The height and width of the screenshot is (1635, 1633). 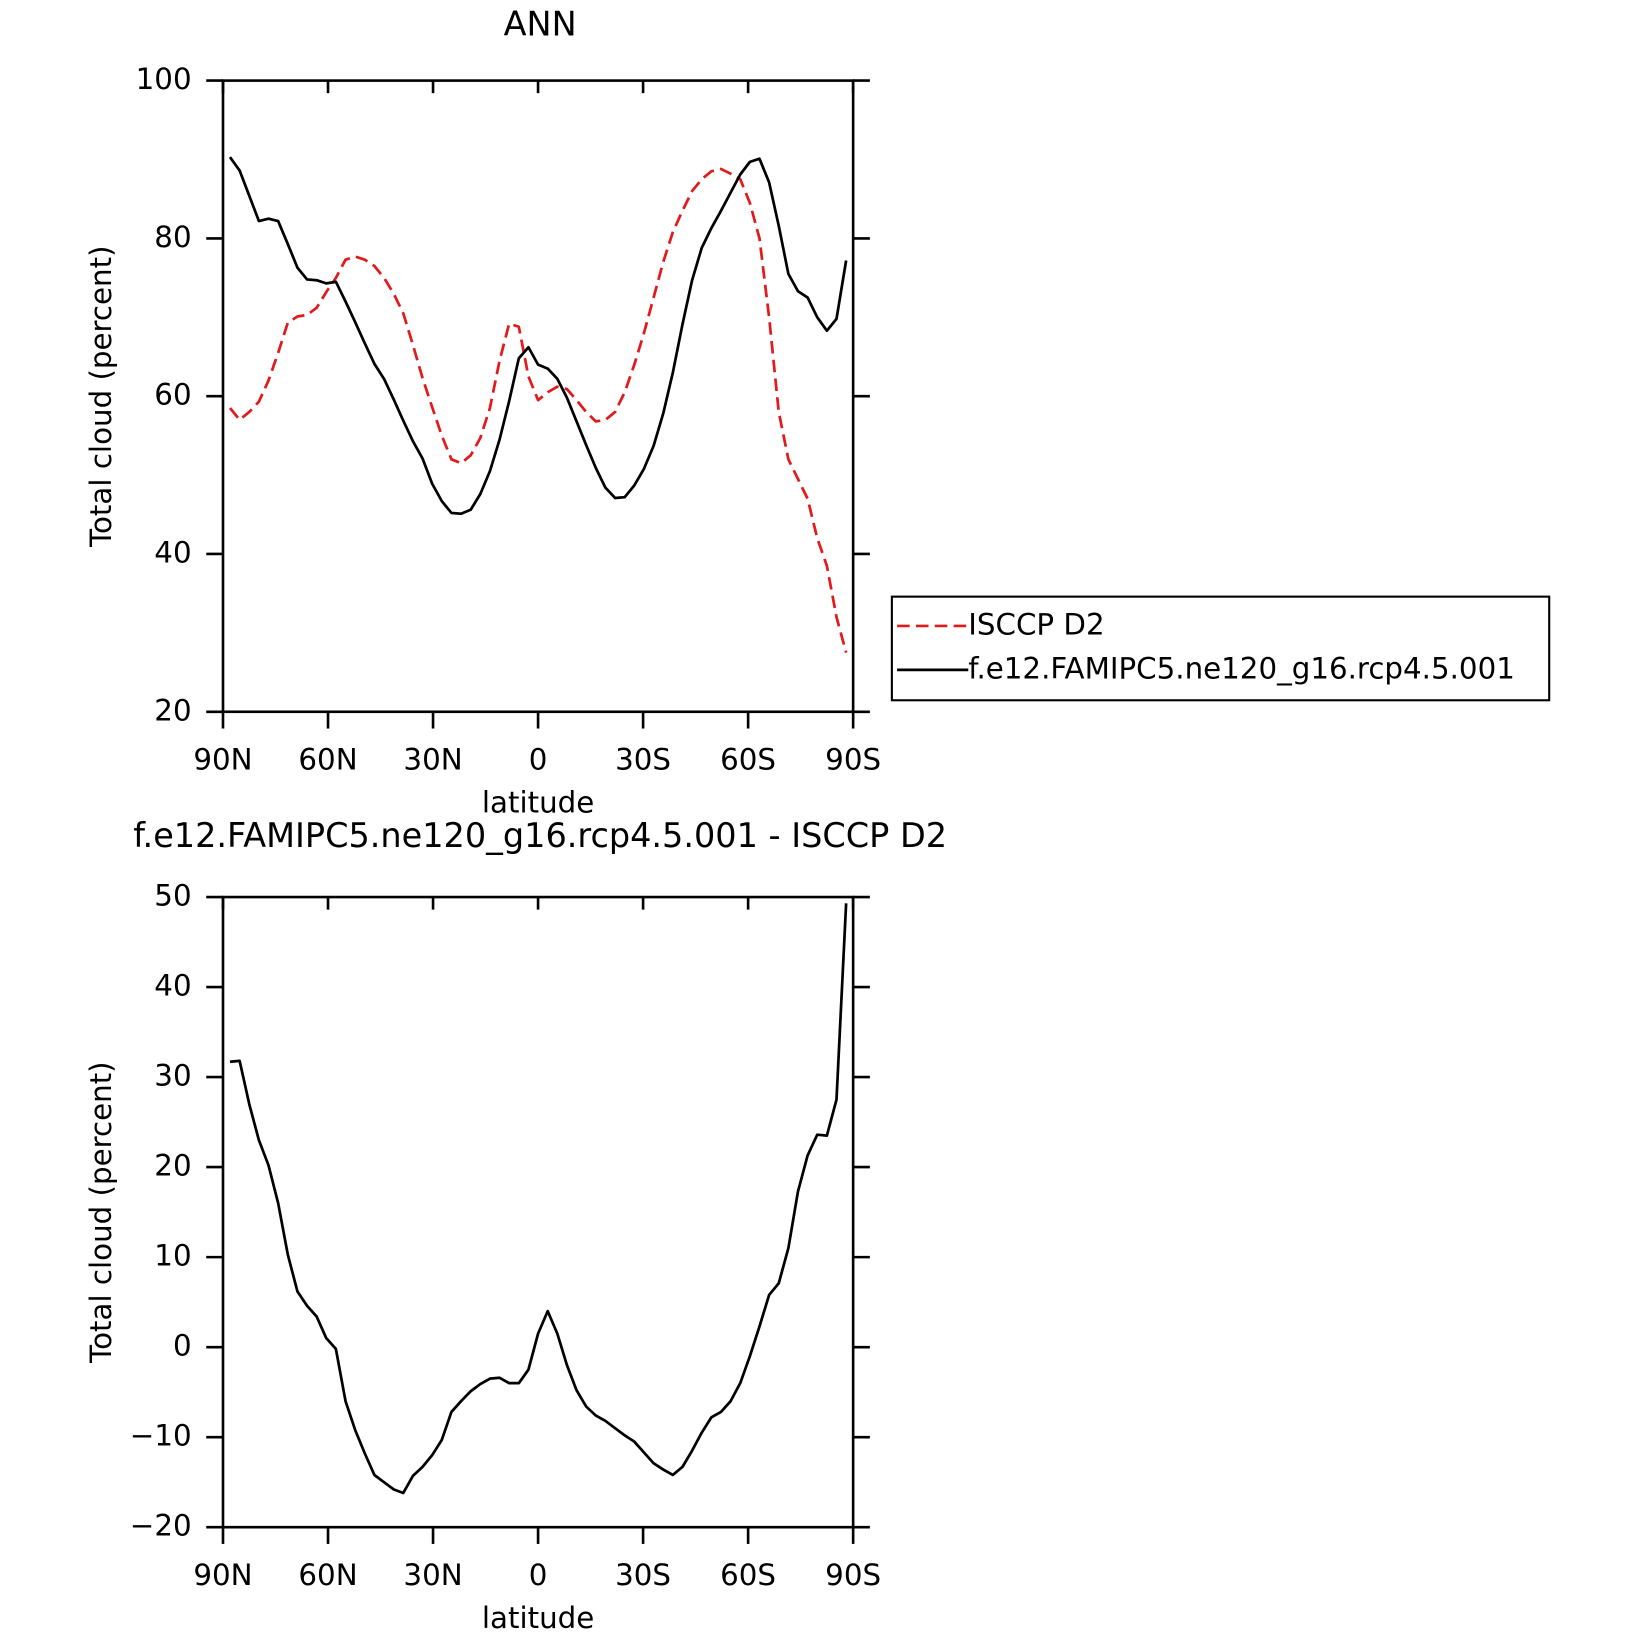 What do you see at coordinates (172, 1256) in the screenshot?
I see `y-tick-label: 10` at bounding box center [172, 1256].